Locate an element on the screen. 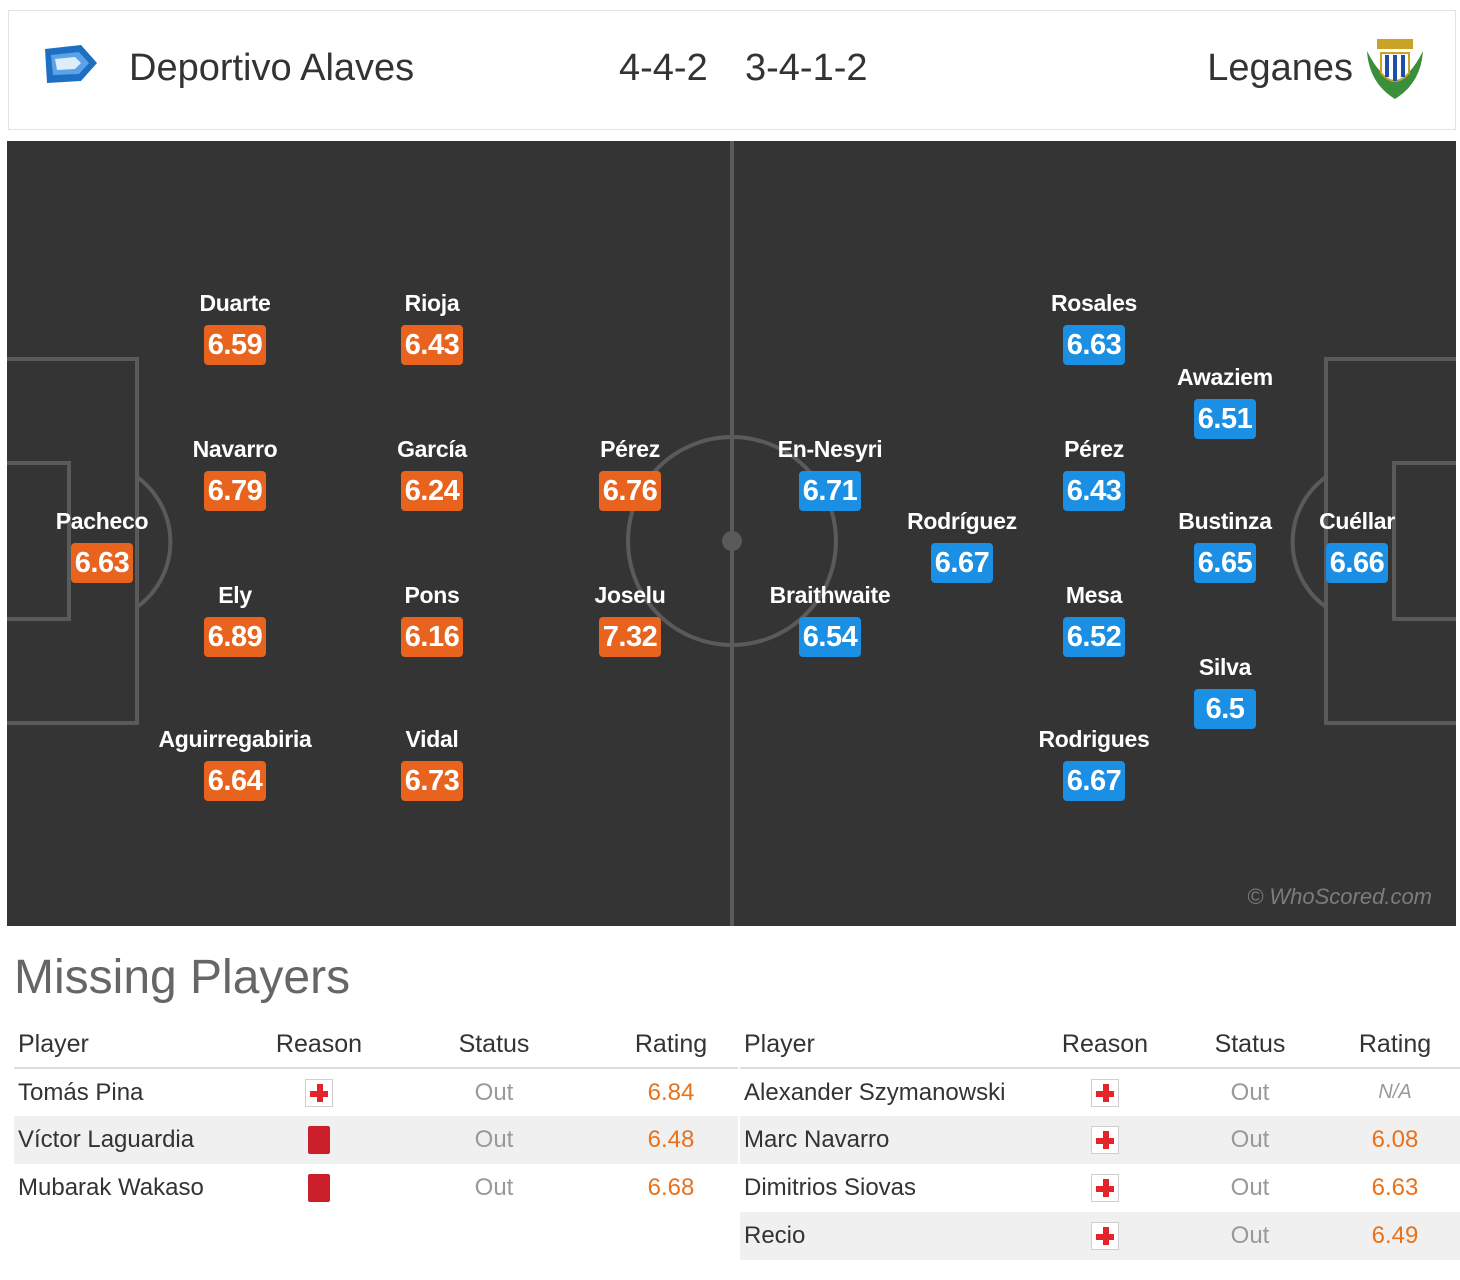 This screenshot has width=1460, height=1280. player-name: Rioja is located at coordinates (432, 303).